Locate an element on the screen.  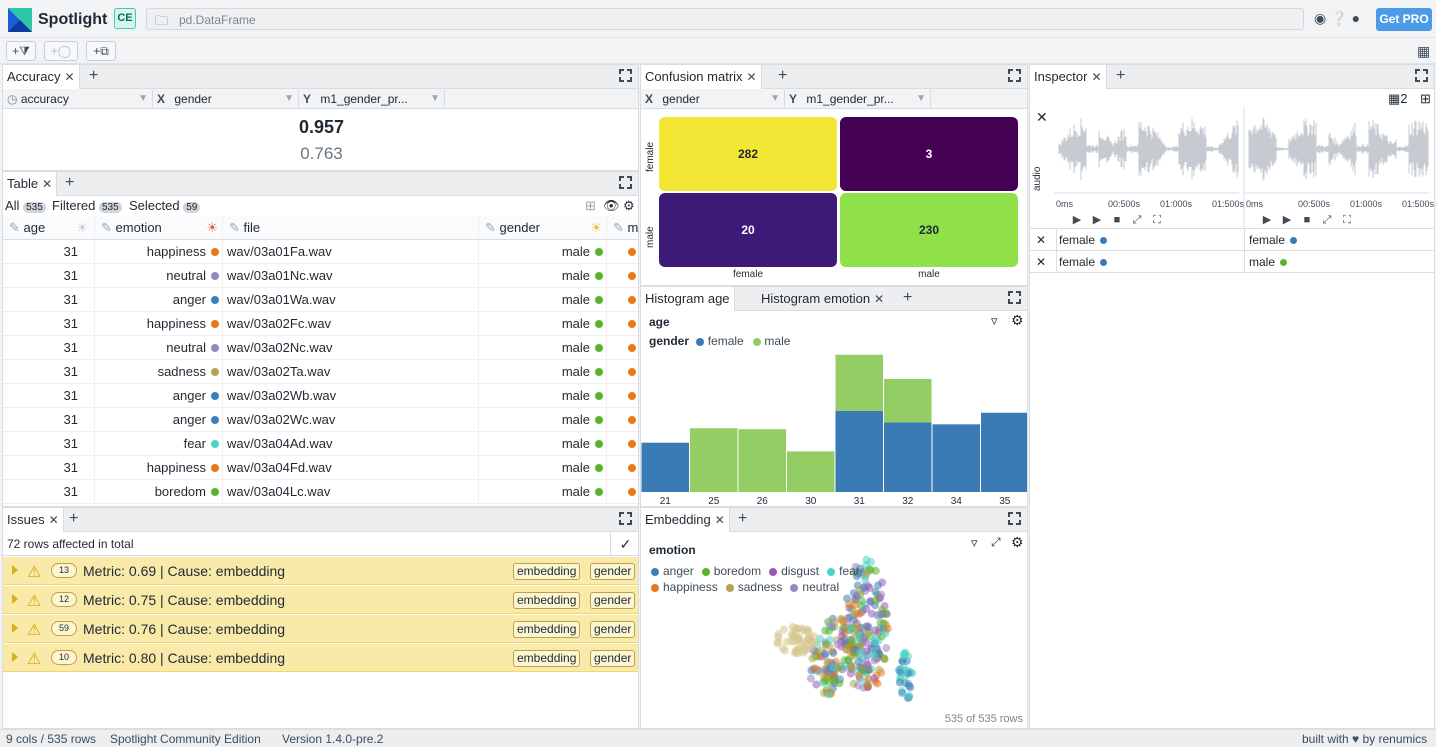
view-all: All 535 is located at coordinates (25, 207).